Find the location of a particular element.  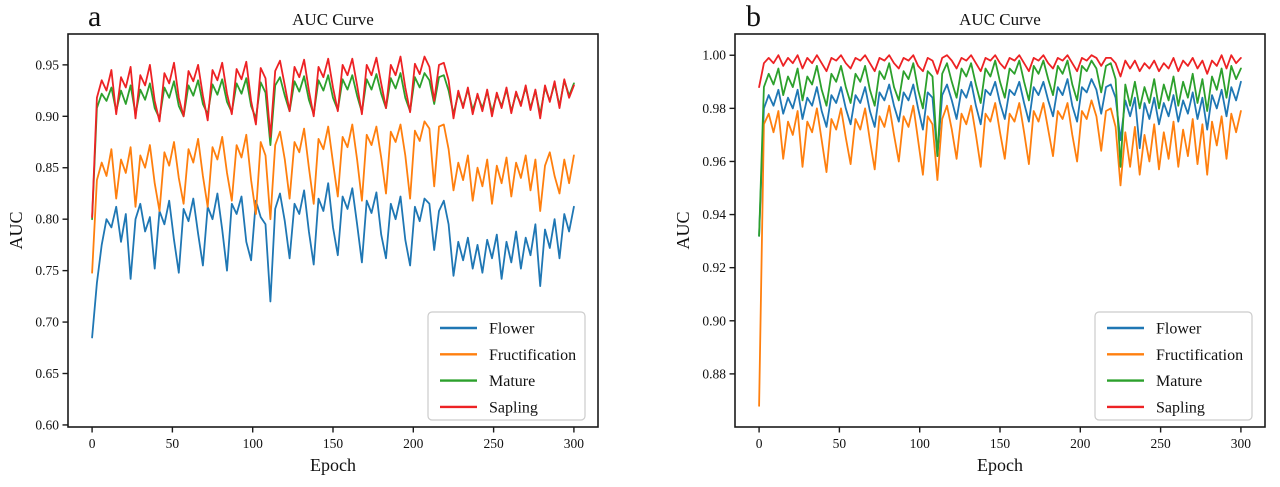

y-axis: 0.88 0.90 0.92 0.94 0.96 0.98 1.00 is located at coordinates (718, 214).